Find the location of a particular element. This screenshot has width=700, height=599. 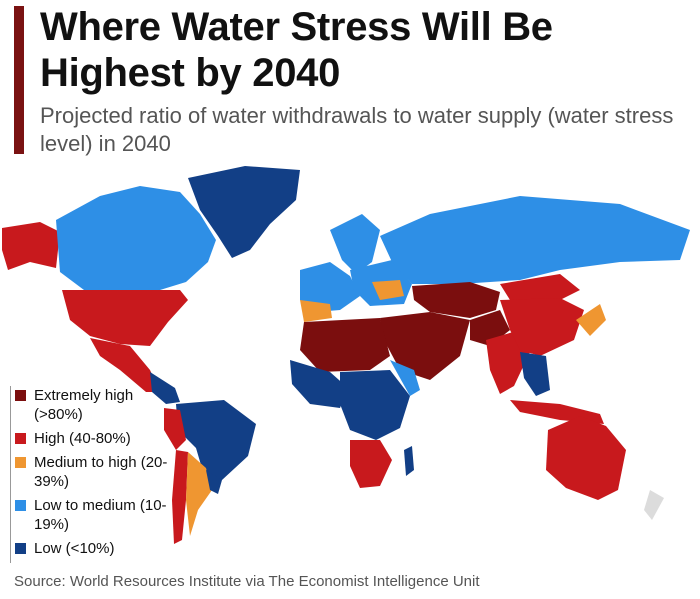

region-iberia is located at coordinates (316, 311).